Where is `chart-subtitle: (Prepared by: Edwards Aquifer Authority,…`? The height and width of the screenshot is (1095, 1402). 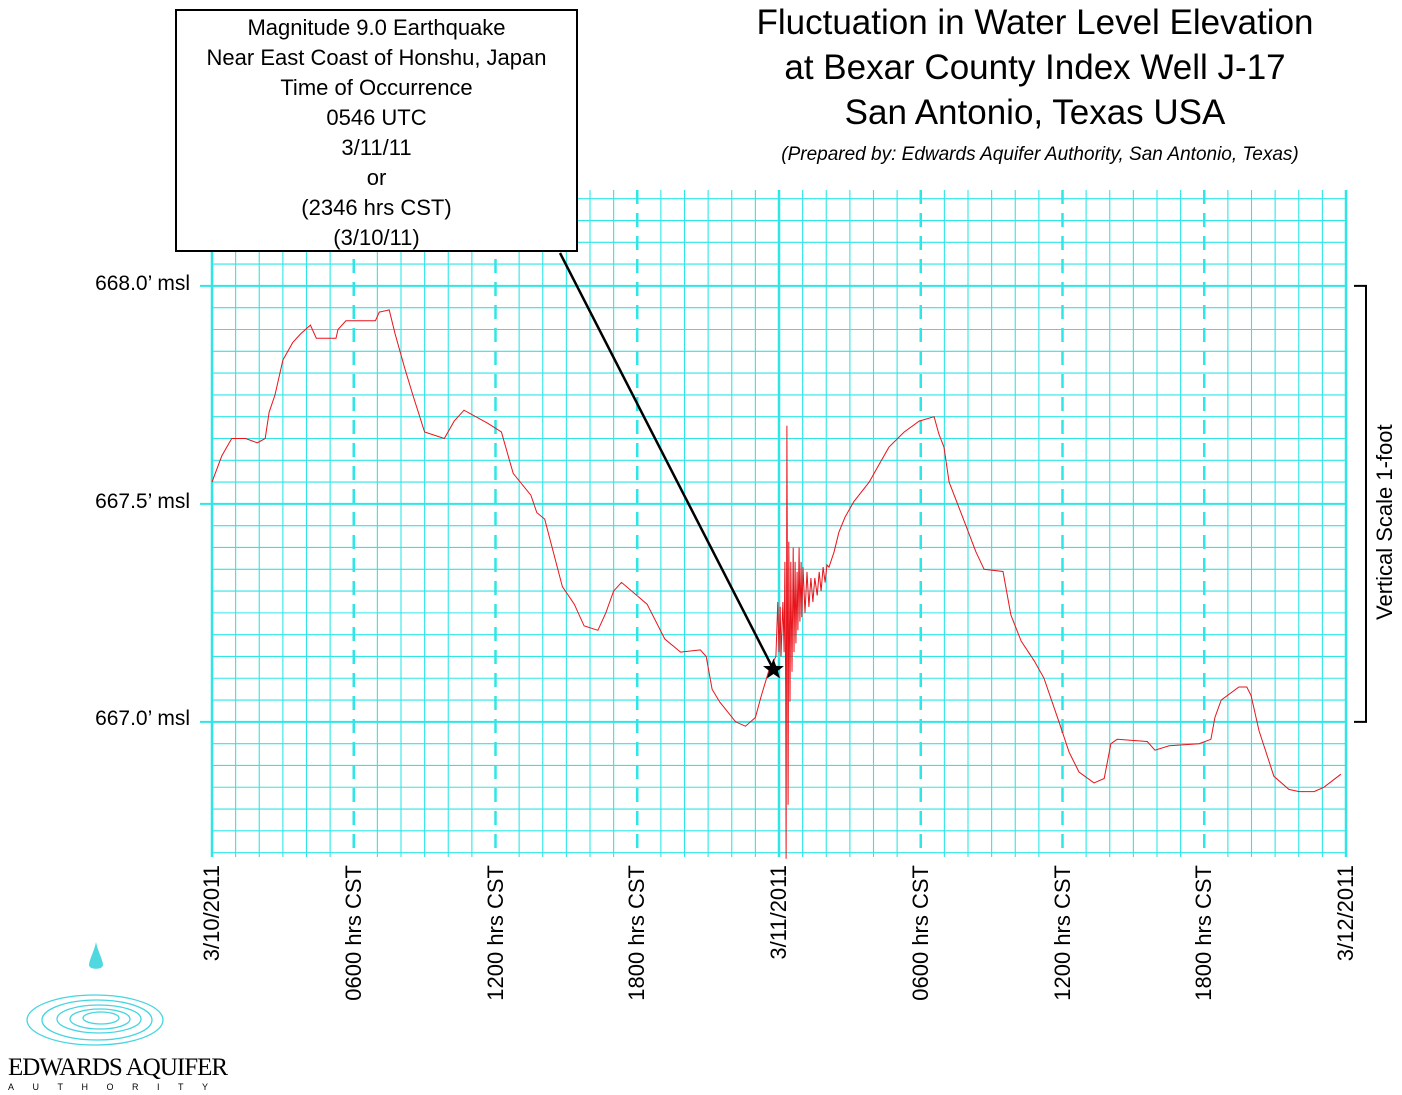 chart-subtitle: (Prepared by: Edwards Aquifer Authority,… is located at coordinates (1040, 154).